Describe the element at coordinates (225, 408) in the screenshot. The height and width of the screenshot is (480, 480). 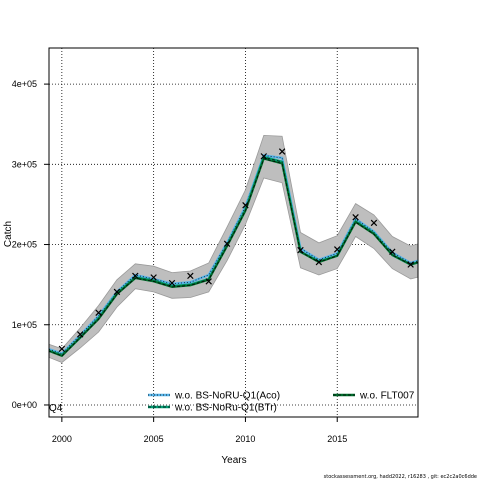
I see `legend-label-2: w.o. BS-NoRu-Q1(BTr)` at that location.